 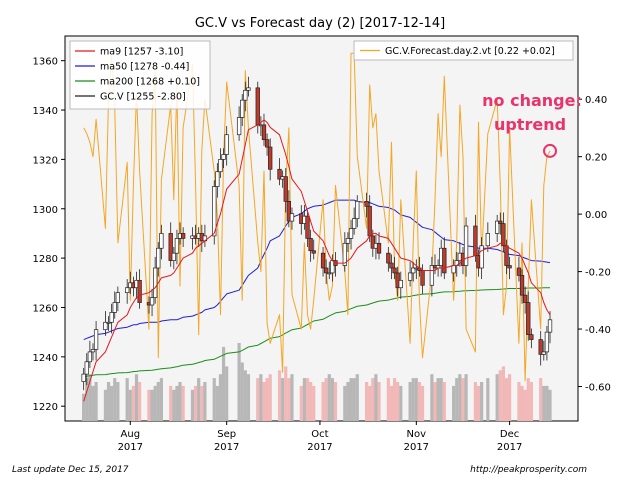 I want to click on legend-right-box, so click(x=463, y=50).